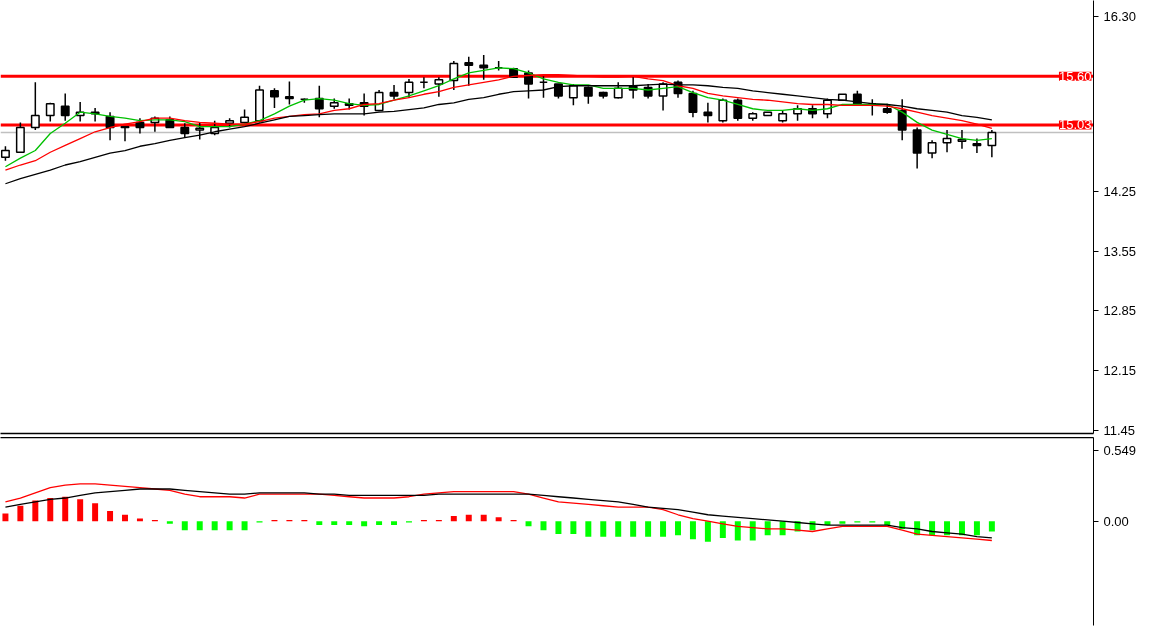 The width and height of the screenshot is (1154, 628). Describe the element at coordinates (1120, 251) in the screenshot. I see `y-tick-label: 13.55` at that location.